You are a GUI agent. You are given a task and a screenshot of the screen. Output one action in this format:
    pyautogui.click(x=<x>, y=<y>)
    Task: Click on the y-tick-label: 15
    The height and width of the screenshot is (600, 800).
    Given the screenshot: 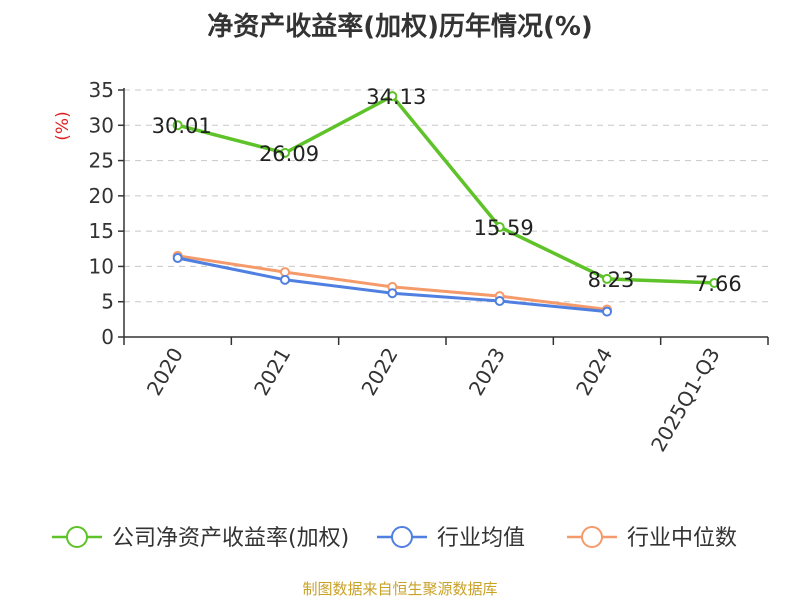 What is the action you would take?
    pyautogui.click(x=101, y=231)
    